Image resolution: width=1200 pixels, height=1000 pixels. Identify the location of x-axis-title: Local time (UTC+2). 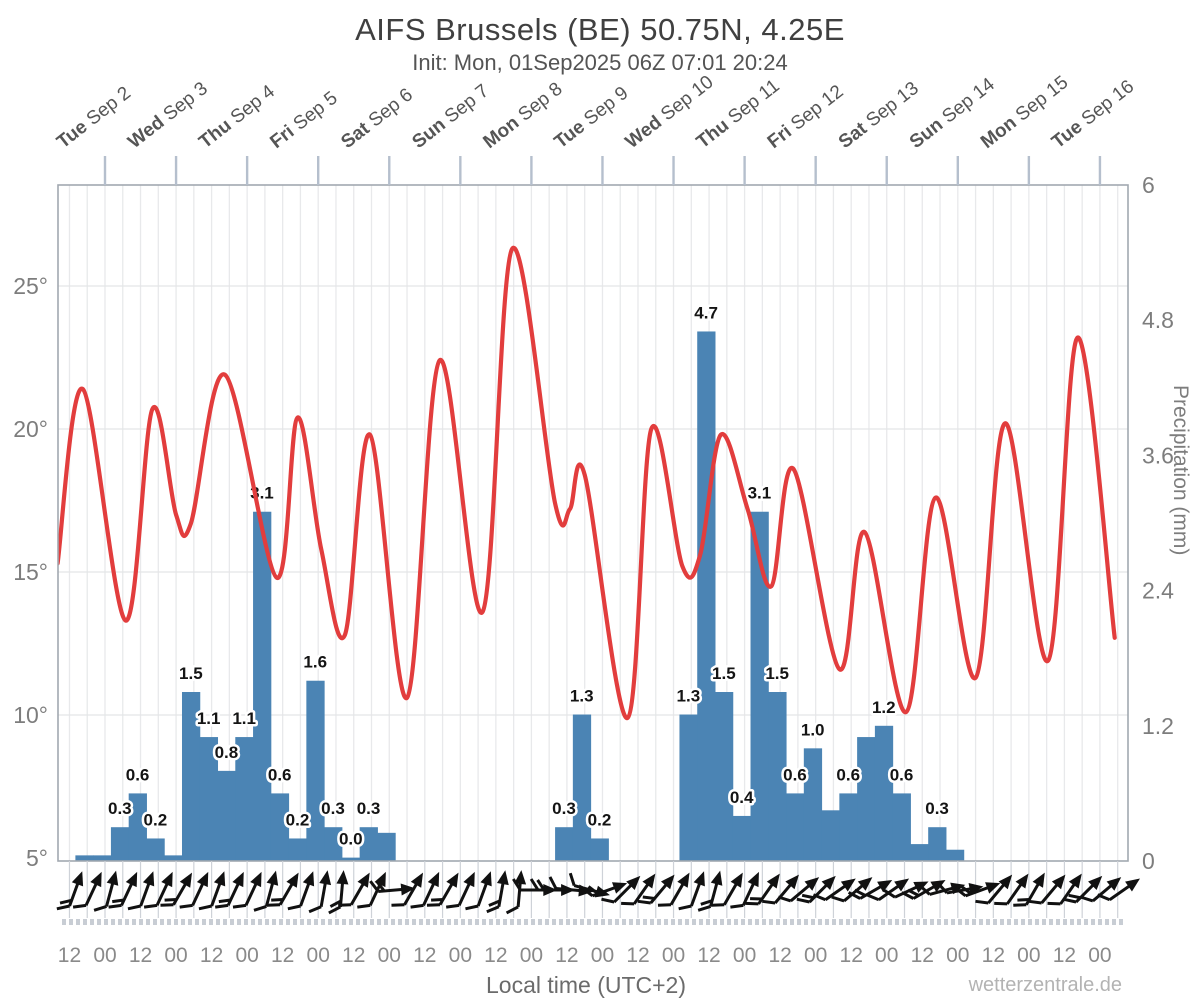
(586, 985).